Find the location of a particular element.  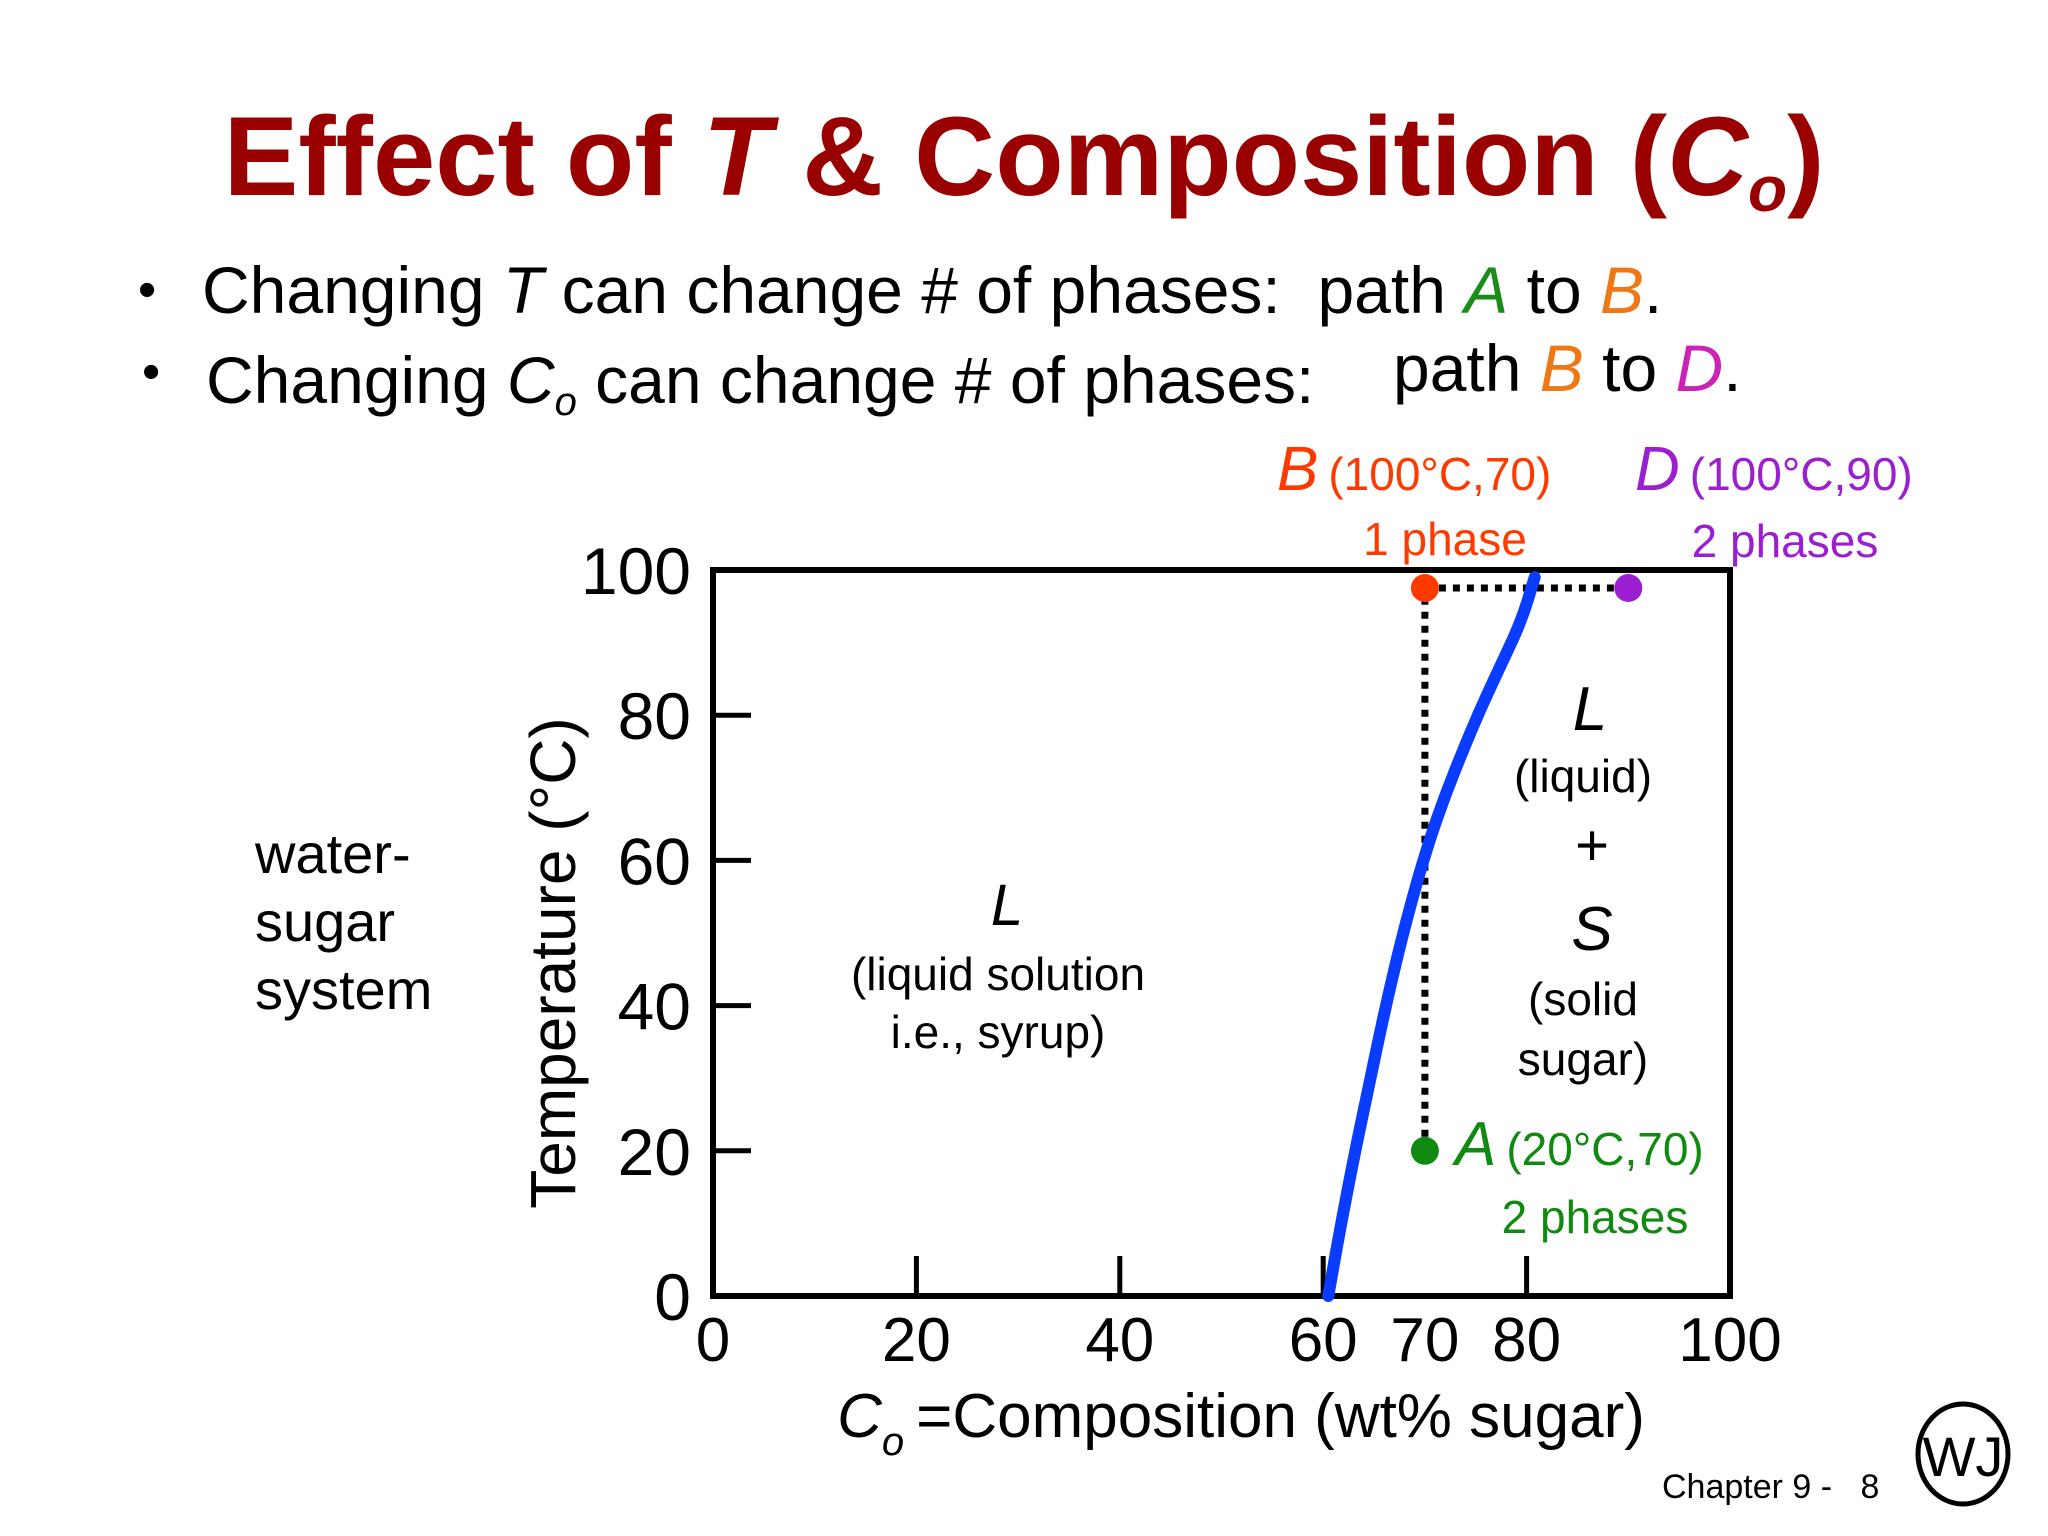

svg-text: WJ is located at coordinates (1963, 1456).